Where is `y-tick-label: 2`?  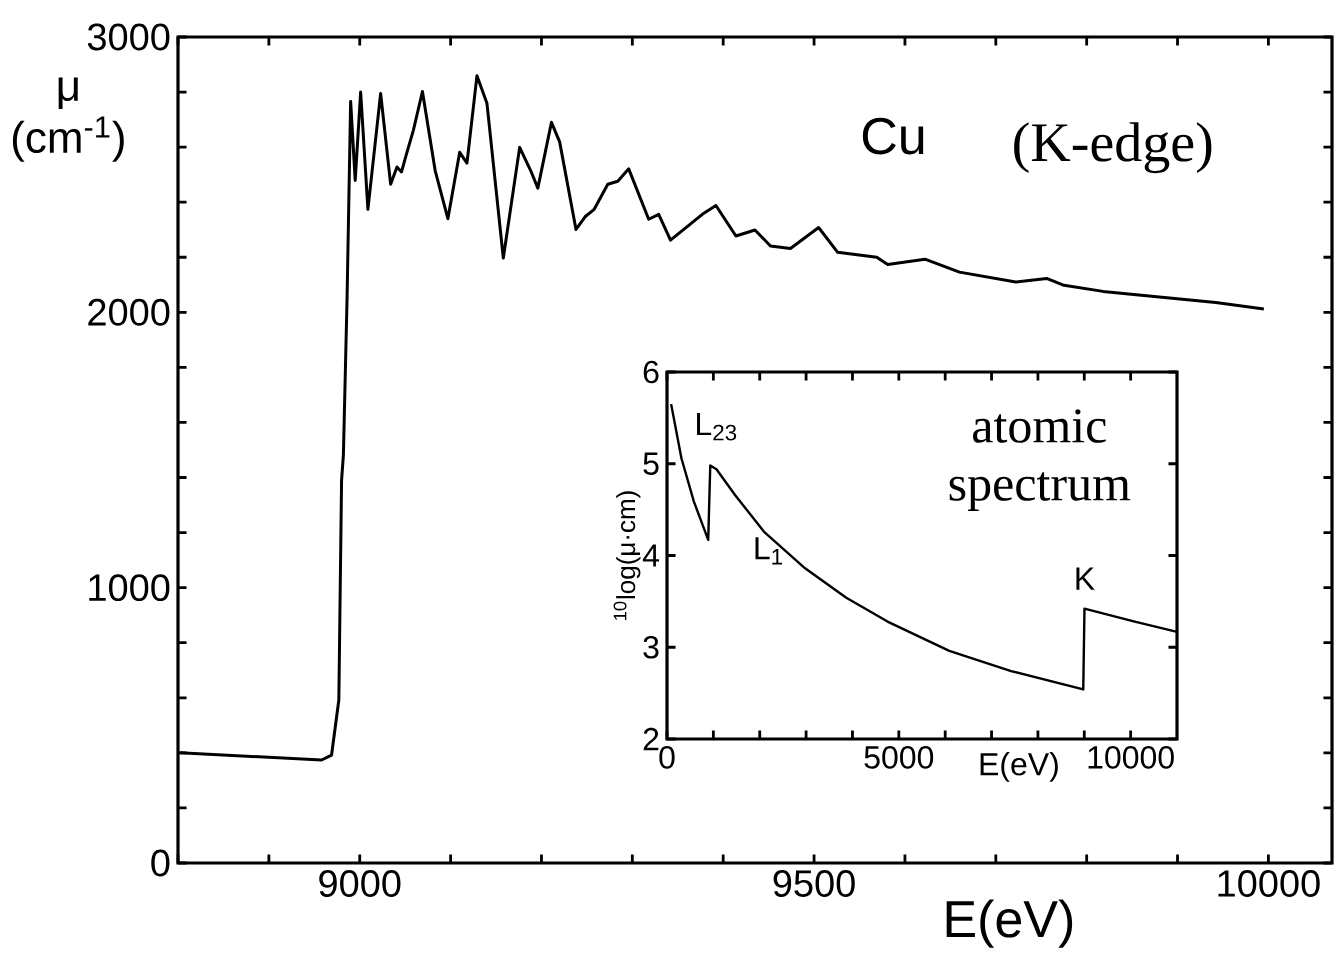 y-tick-label: 2 is located at coordinates (651, 739).